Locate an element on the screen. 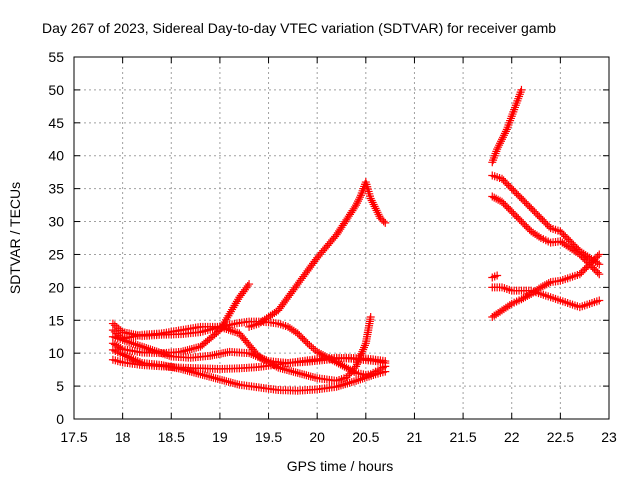 This screenshot has width=640, height=480. y-tick-label: 0 is located at coordinates (60, 419).